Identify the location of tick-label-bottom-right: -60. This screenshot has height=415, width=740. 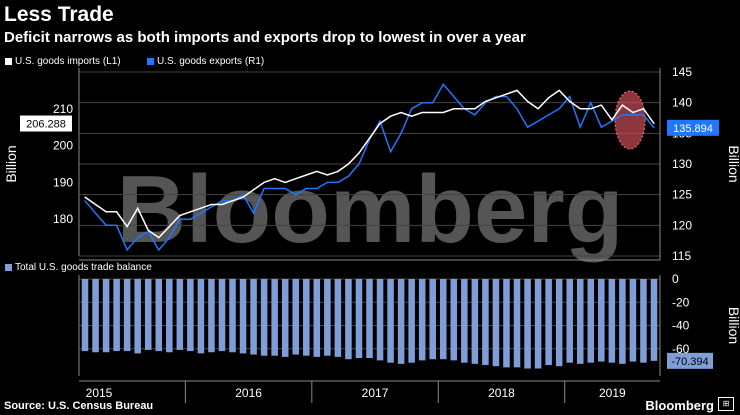
(681, 349).